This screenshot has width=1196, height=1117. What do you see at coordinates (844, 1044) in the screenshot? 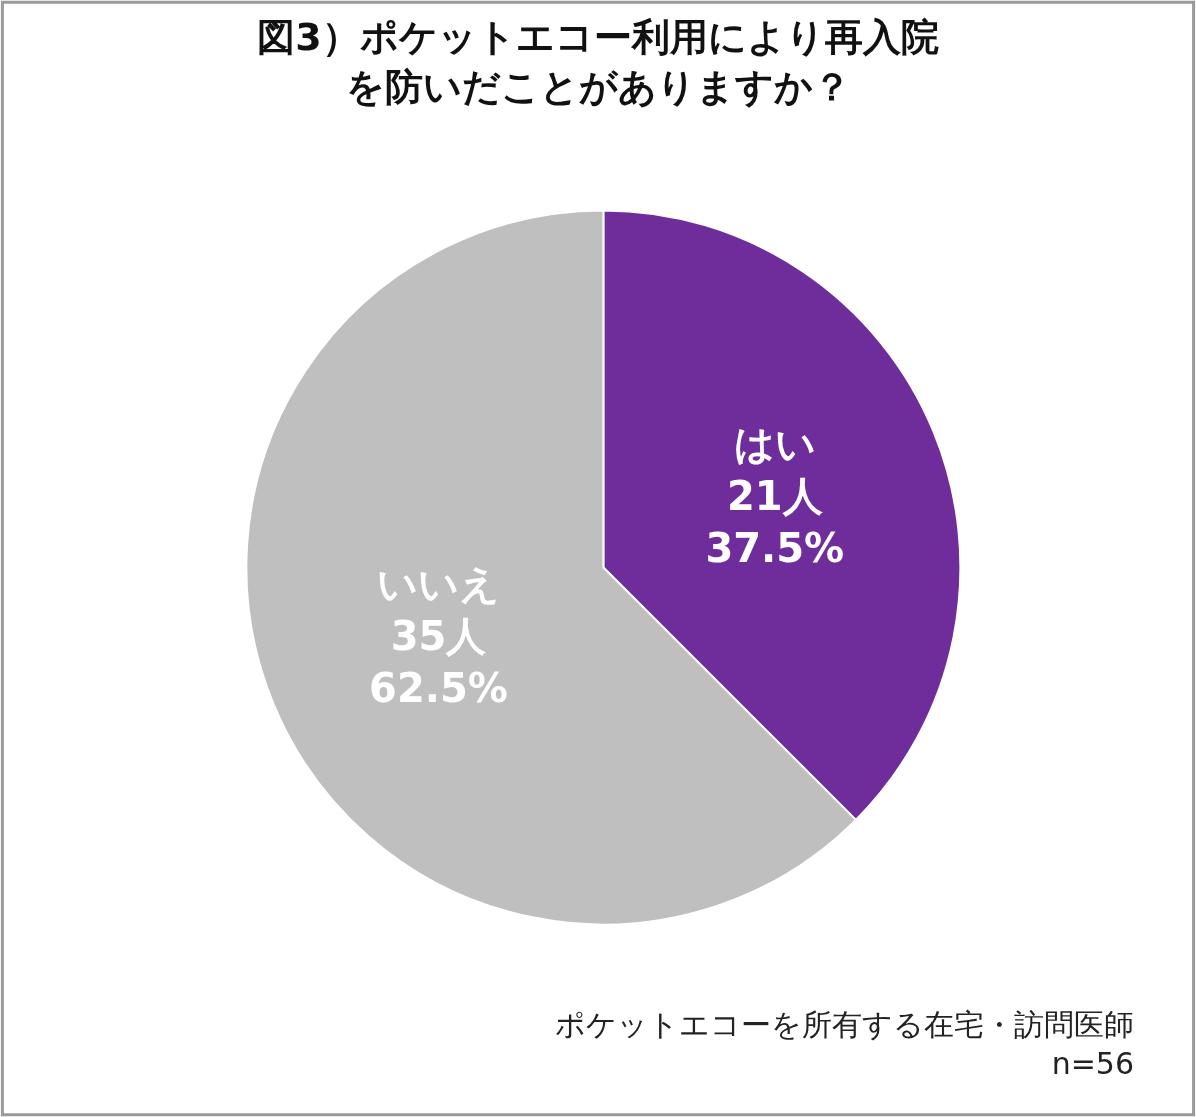
I see `text: ポケットエコーを所有する在宅・訪問医師 n=56` at bounding box center [844, 1044].